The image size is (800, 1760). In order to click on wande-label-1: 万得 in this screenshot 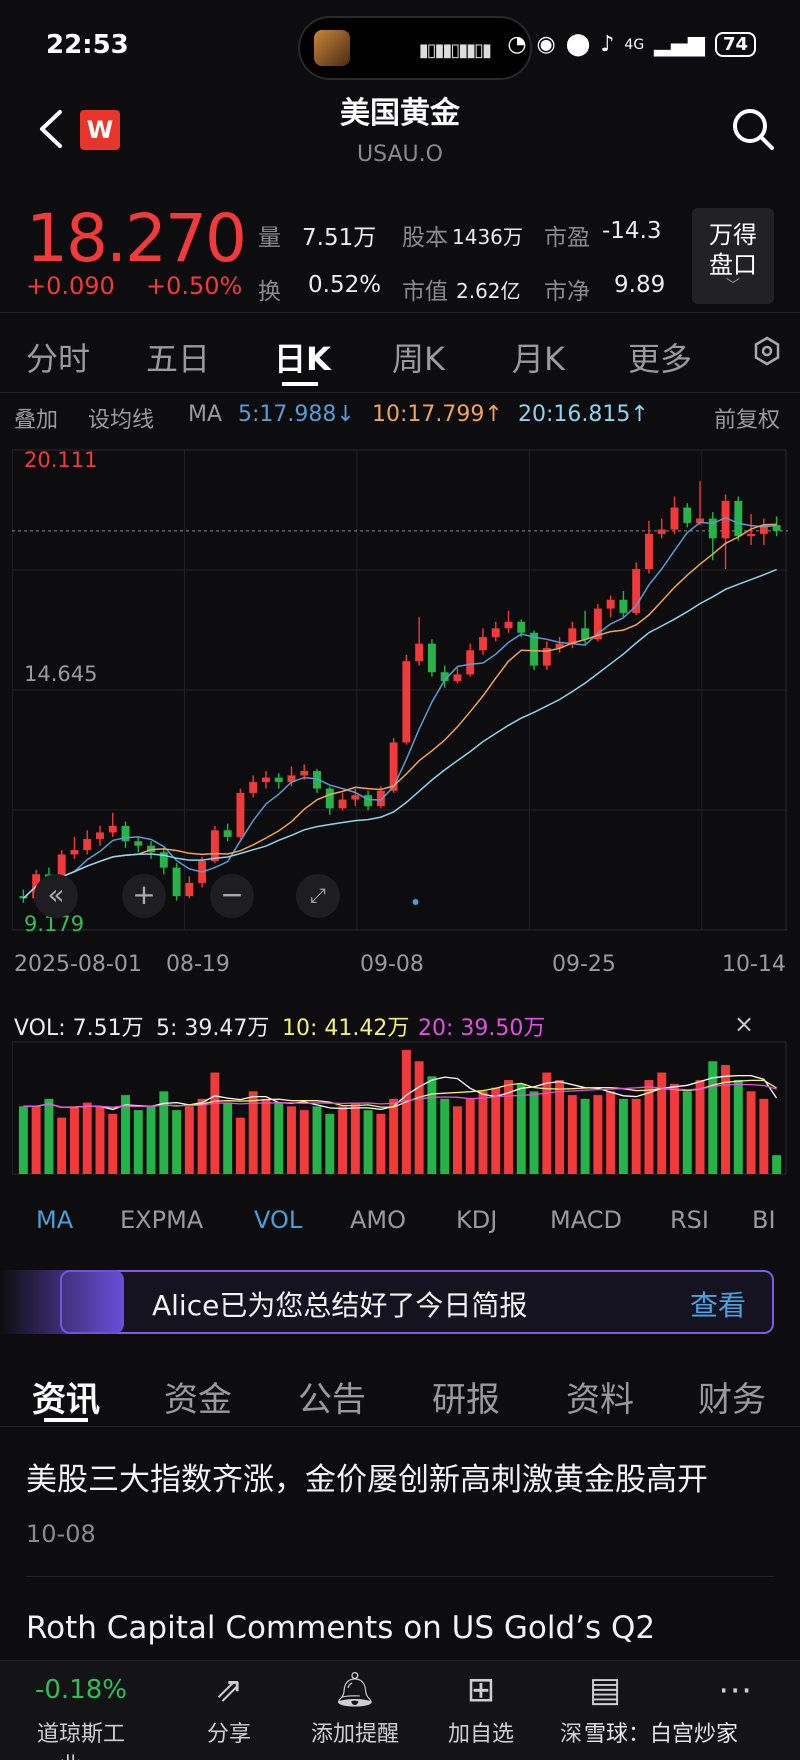, I will do `click(733, 235)`.